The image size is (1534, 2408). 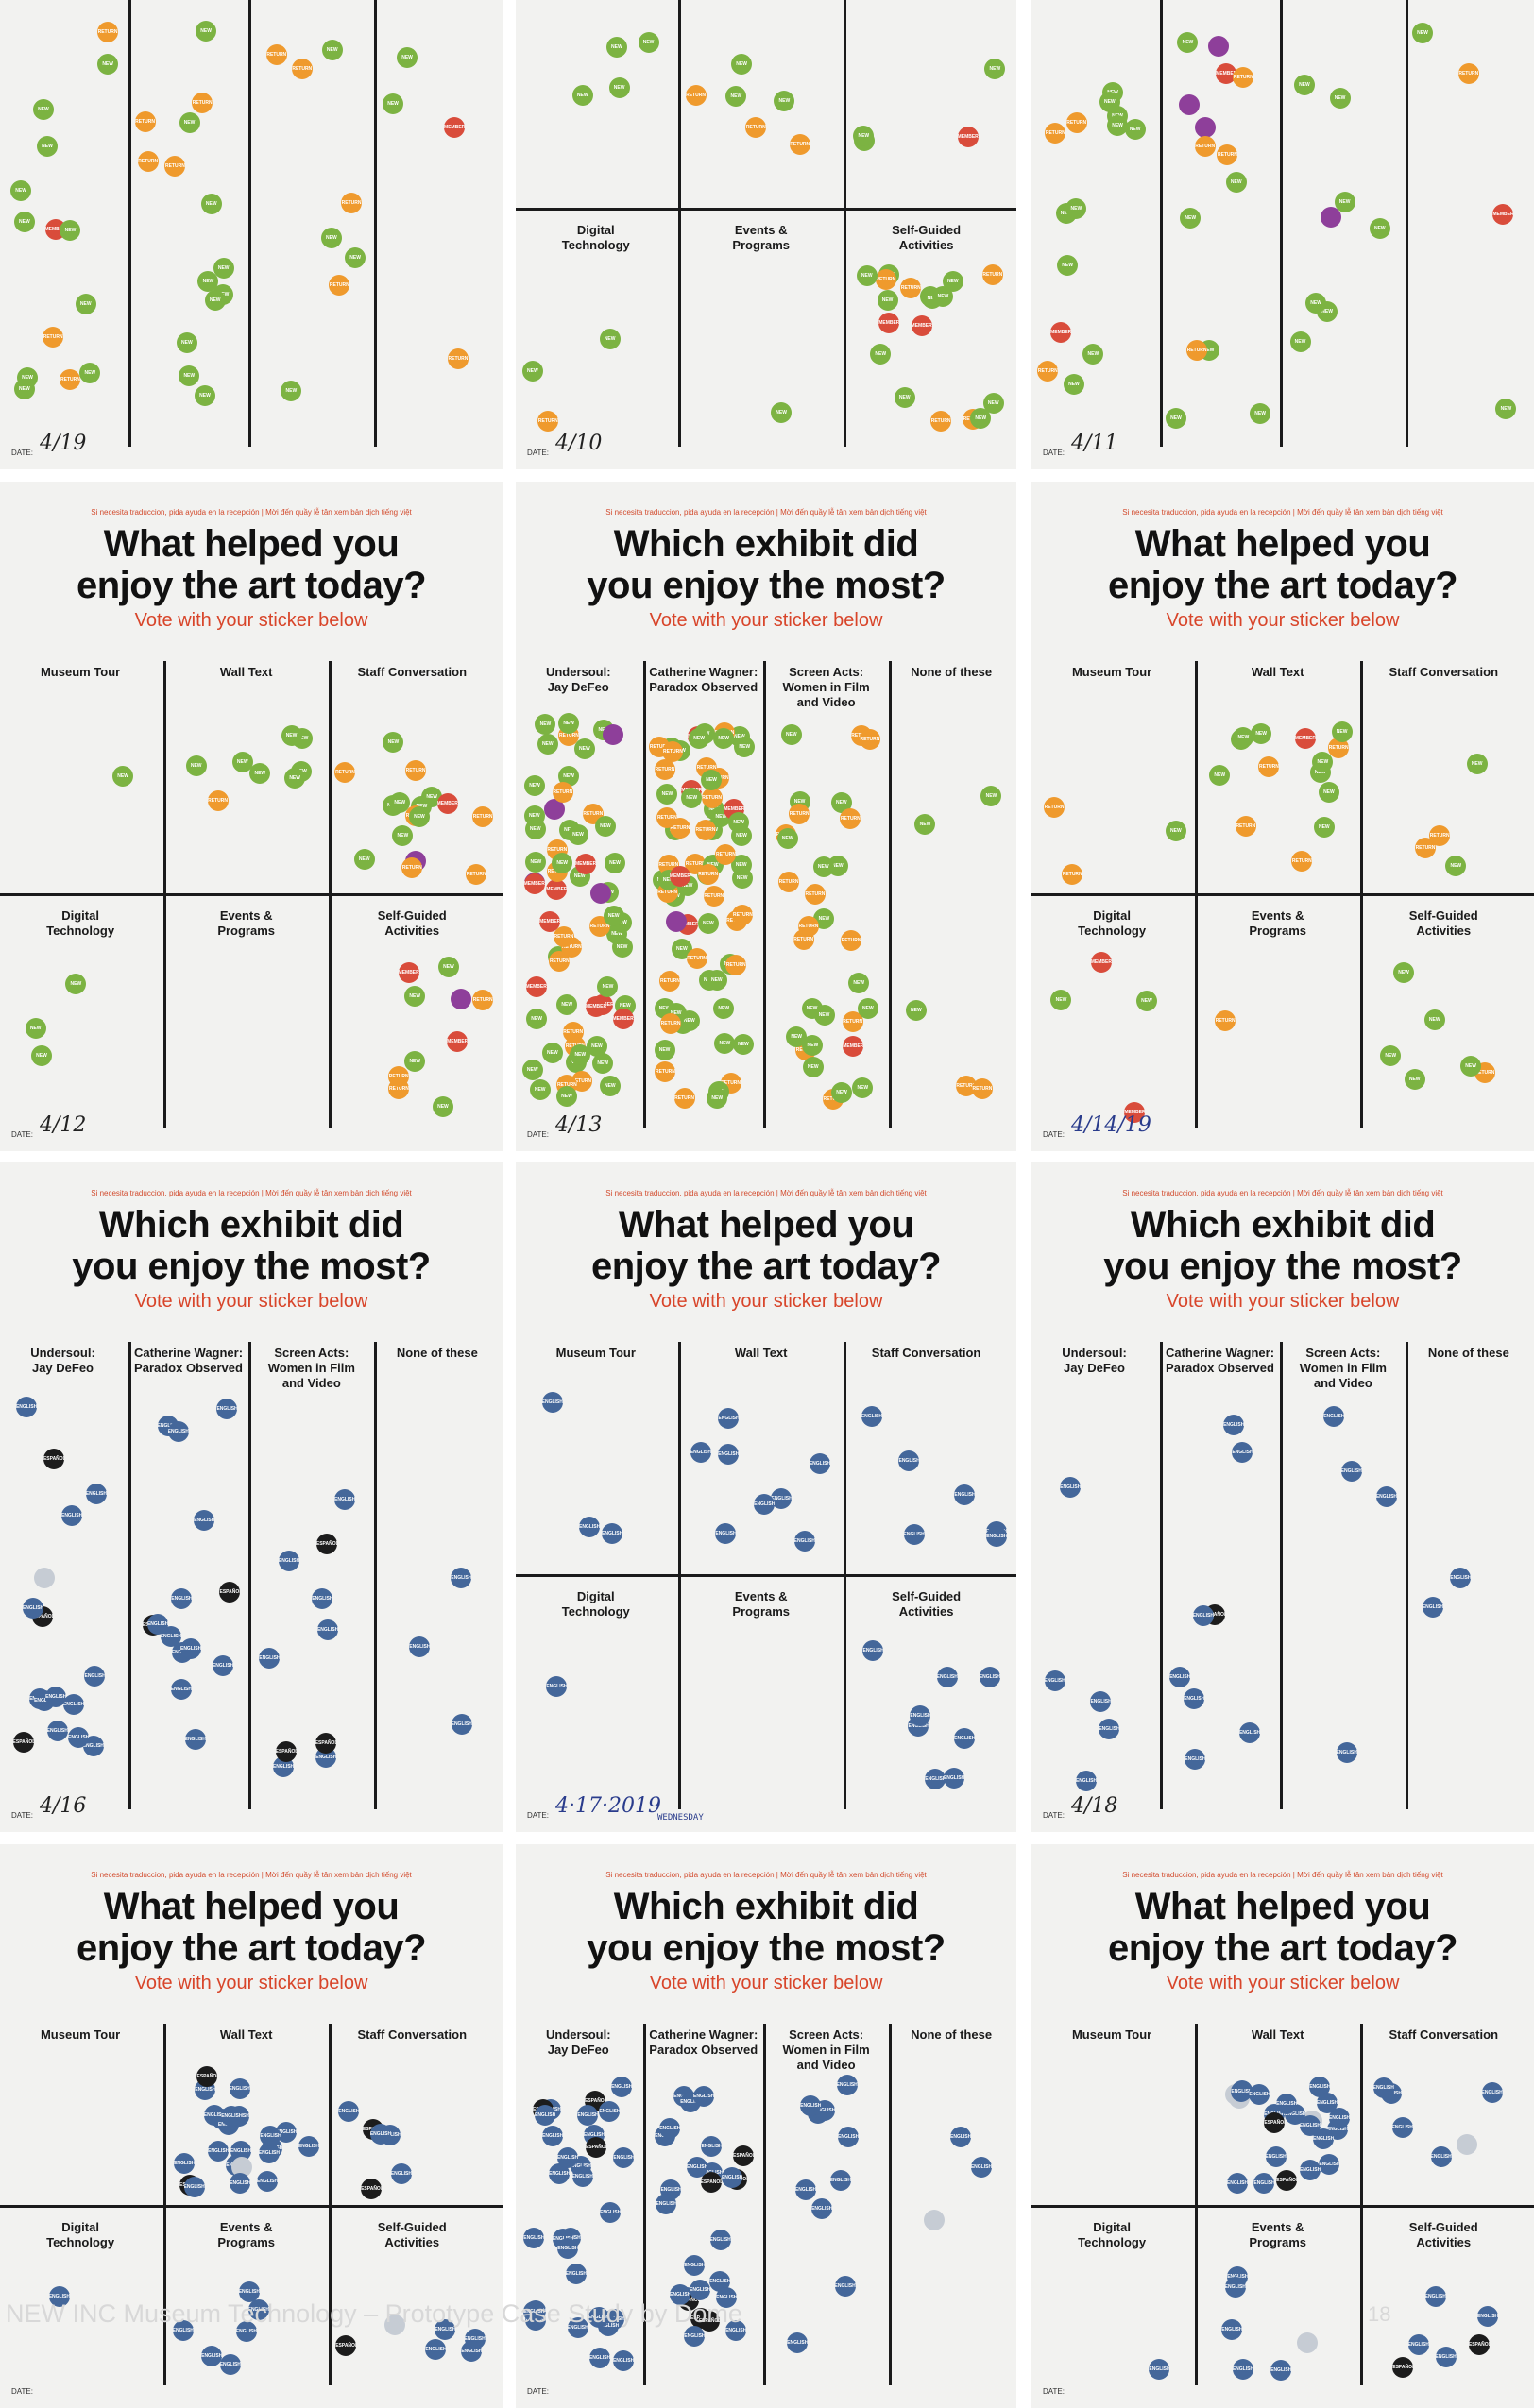 What do you see at coordinates (246, 2235) in the screenshot?
I see `category-label: Events & Programs` at bounding box center [246, 2235].